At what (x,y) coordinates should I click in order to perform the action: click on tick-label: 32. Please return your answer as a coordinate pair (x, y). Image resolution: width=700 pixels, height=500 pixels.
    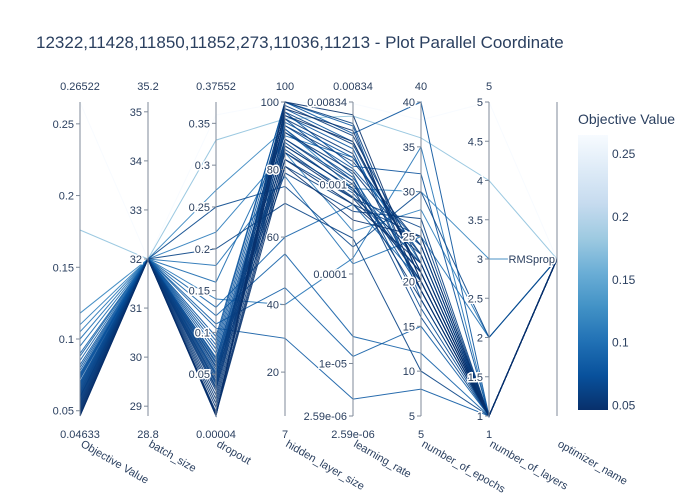
    Looking at the image, I should click on (136, 260).